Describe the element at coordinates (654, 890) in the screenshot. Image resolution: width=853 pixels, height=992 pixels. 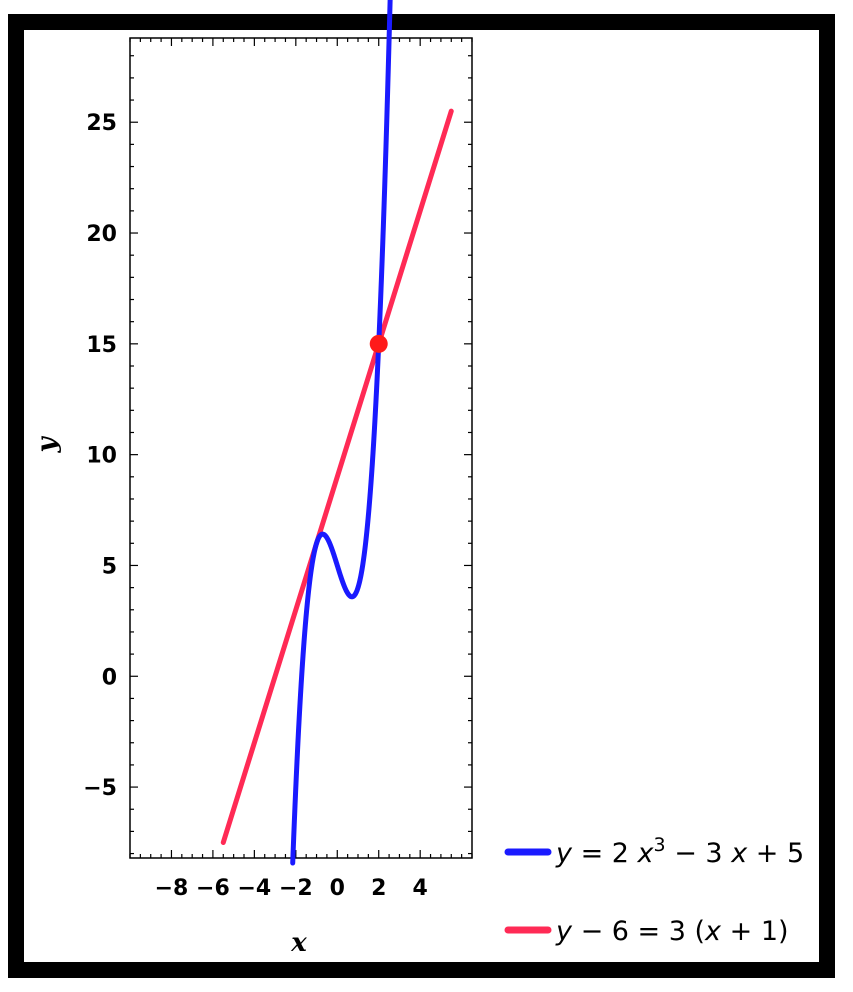
I see `legend: y = 2 x3 − 3 x + 5y − 6 = 3 (x + 1)` at that location.